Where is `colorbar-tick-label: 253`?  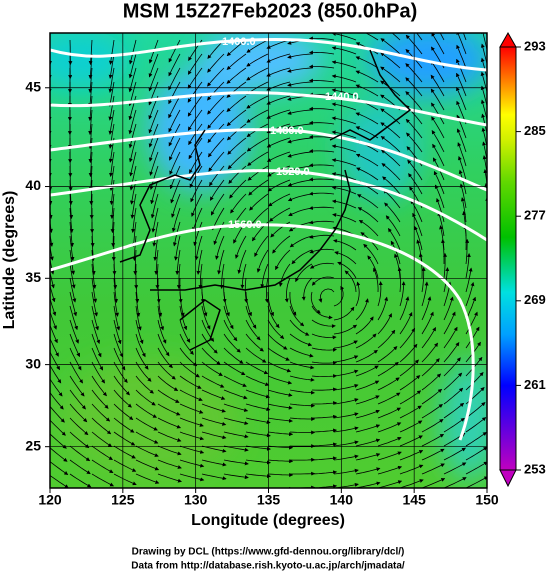
colorbar-tick-label: 253 is located at coordinates (535, 468).